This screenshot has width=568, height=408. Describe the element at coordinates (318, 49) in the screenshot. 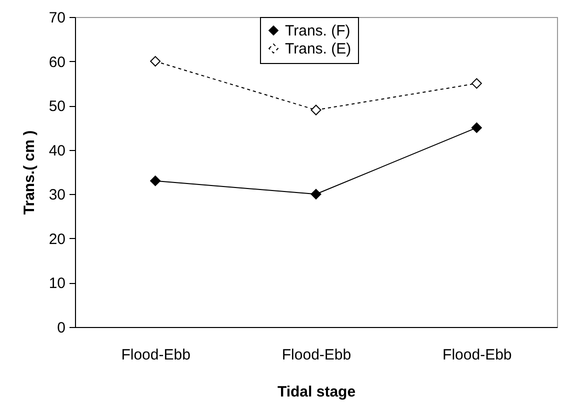

I see `legend-label: Trans. (E)` at that location.